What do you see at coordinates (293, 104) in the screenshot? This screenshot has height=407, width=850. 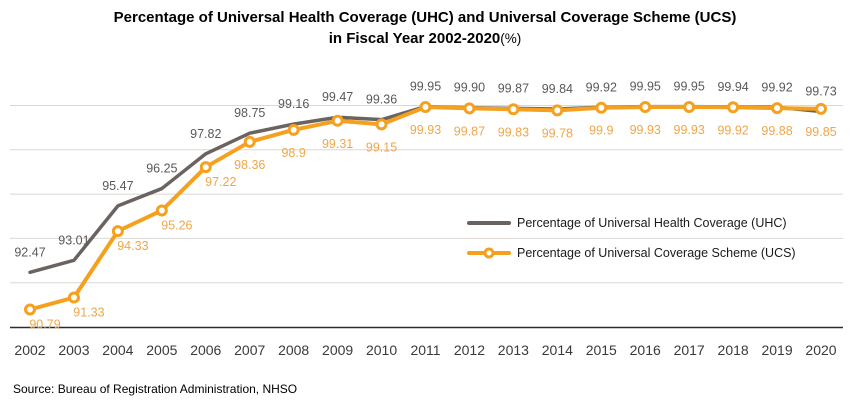 I see `uhc-data-label: 99.16` at bounding box center [293, 104].